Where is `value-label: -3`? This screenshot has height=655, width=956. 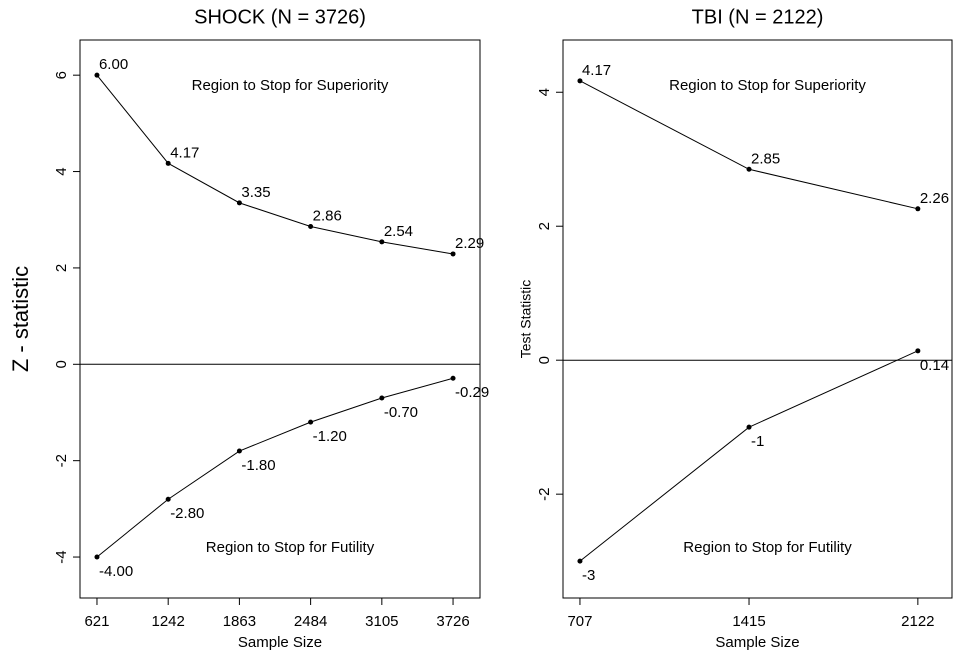
value-label: -3 is located at coordinates (588, 575).